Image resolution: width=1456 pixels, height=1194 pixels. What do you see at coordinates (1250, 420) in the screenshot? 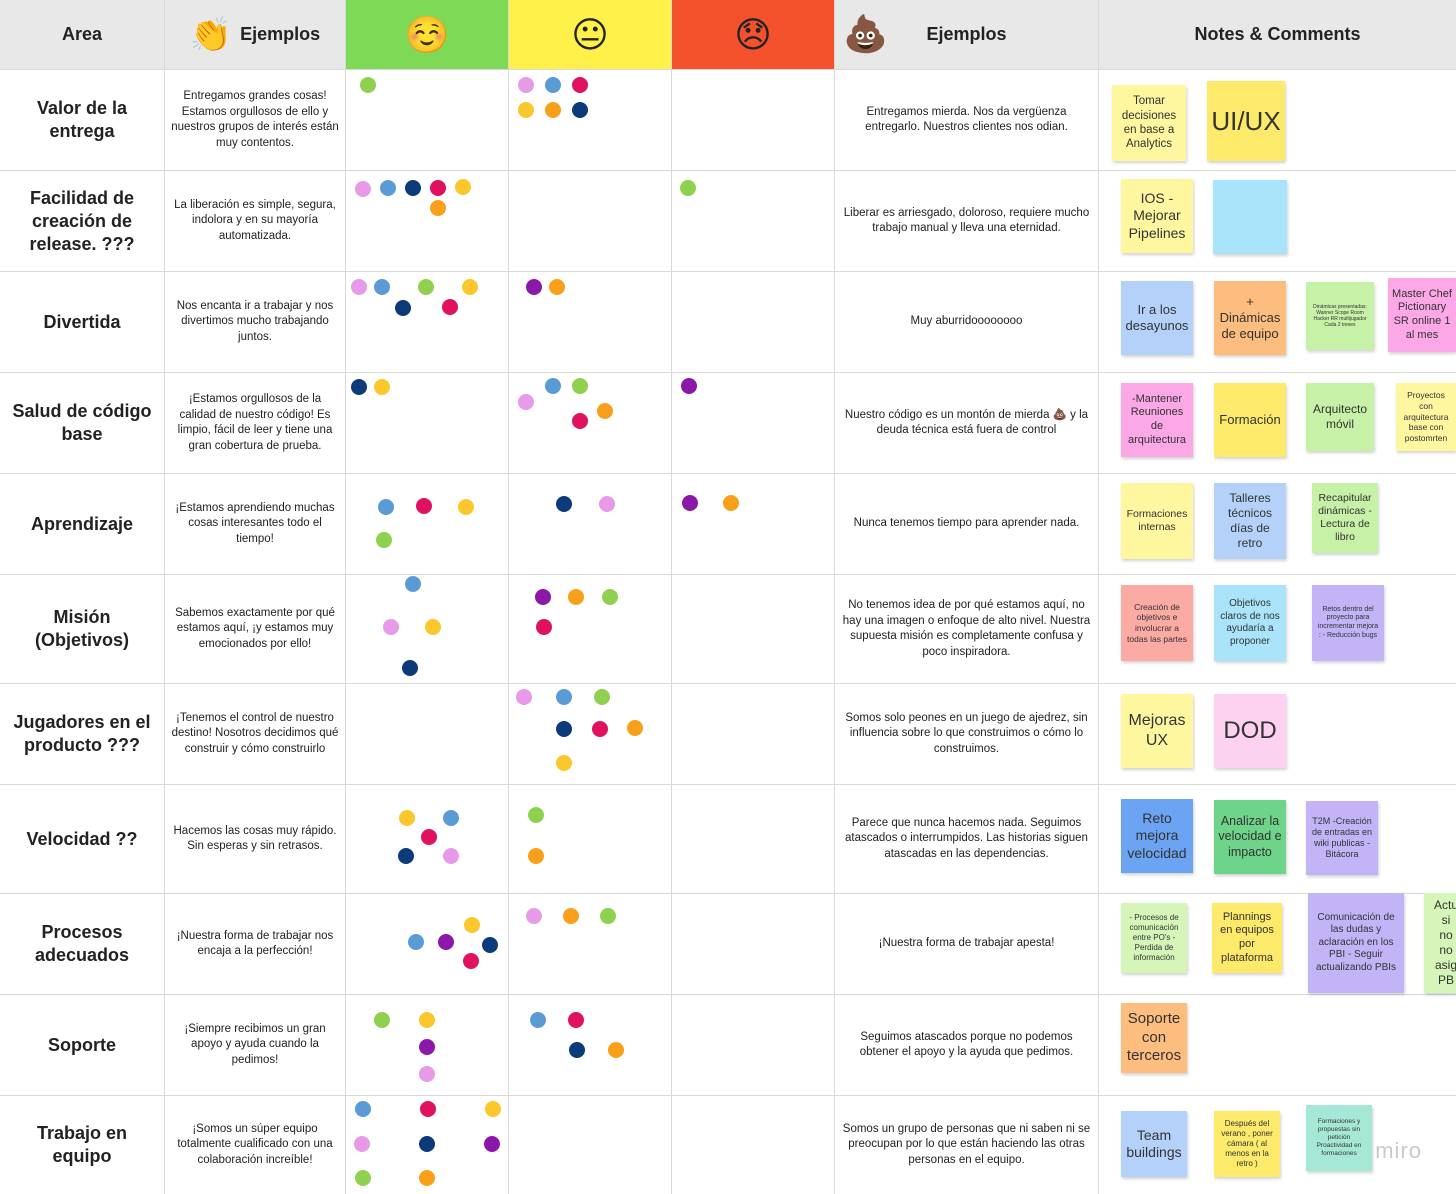
I see `sticky-note: Formación` at bounding box center [1250, 420].